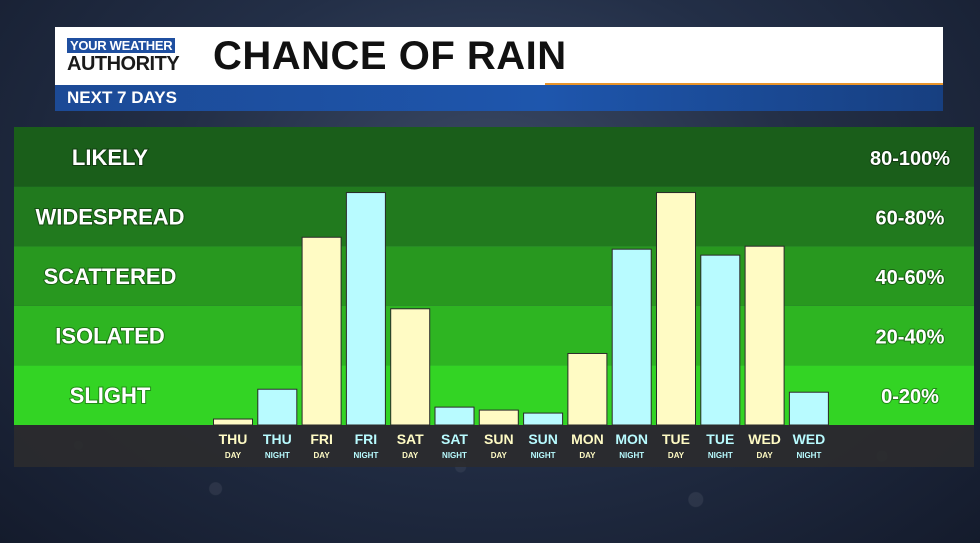 The height and width of the screenshot is (543, 980). I want to click on bar-sun-day, so click(498, 417).